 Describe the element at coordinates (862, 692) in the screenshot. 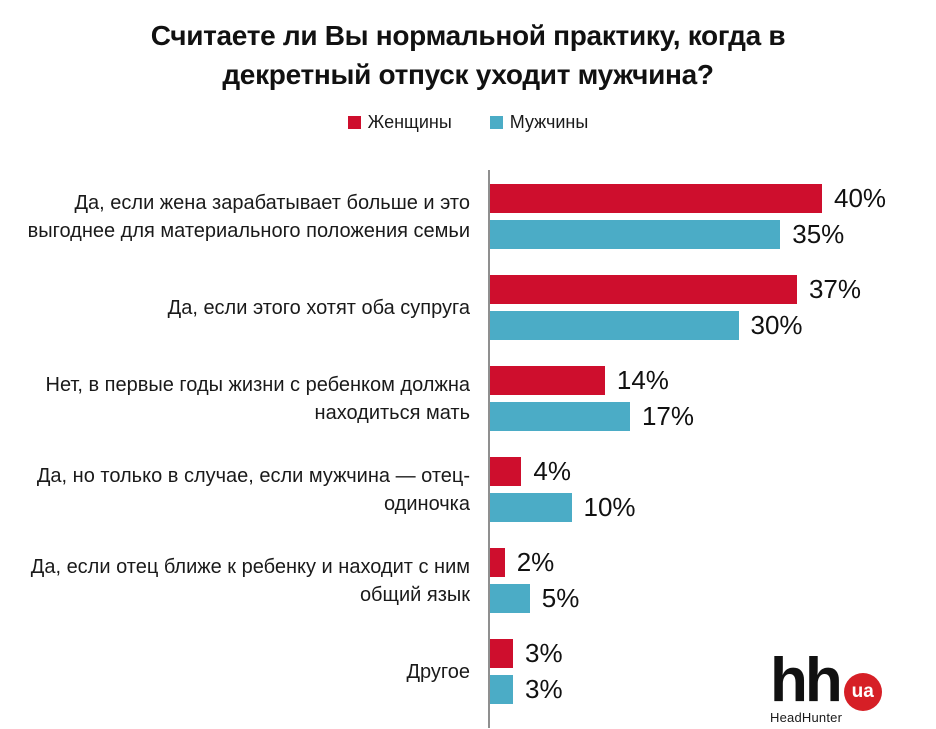

I see `ua-badge-icon: ua` at that location.